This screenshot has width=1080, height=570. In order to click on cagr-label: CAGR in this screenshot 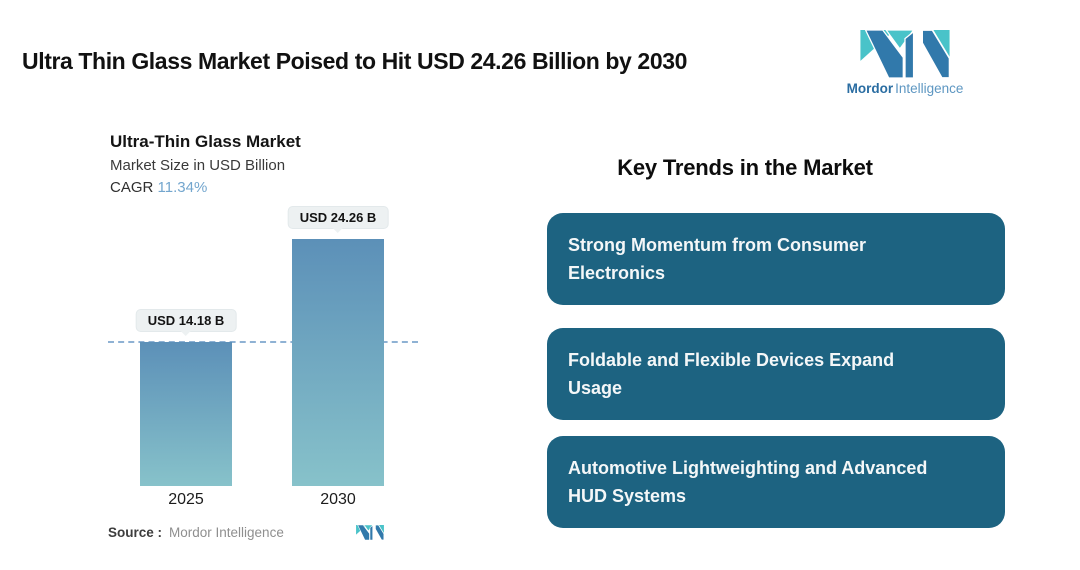, I will do `click(132, 187)`.